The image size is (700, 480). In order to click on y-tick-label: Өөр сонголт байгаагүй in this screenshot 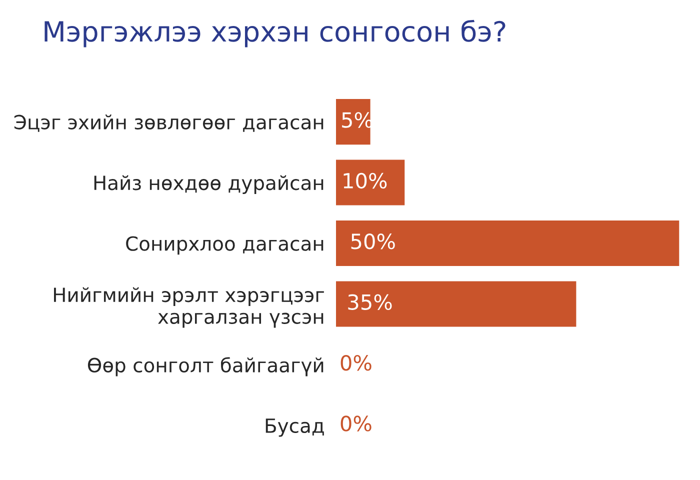, I will do `click(206, 366)`.